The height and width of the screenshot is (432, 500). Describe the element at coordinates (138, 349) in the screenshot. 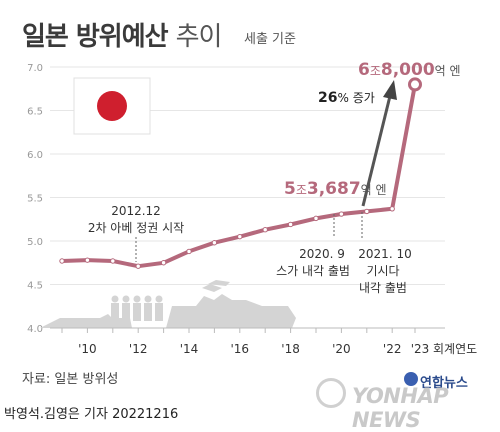

I see `x-tick-label: '12` at that location.